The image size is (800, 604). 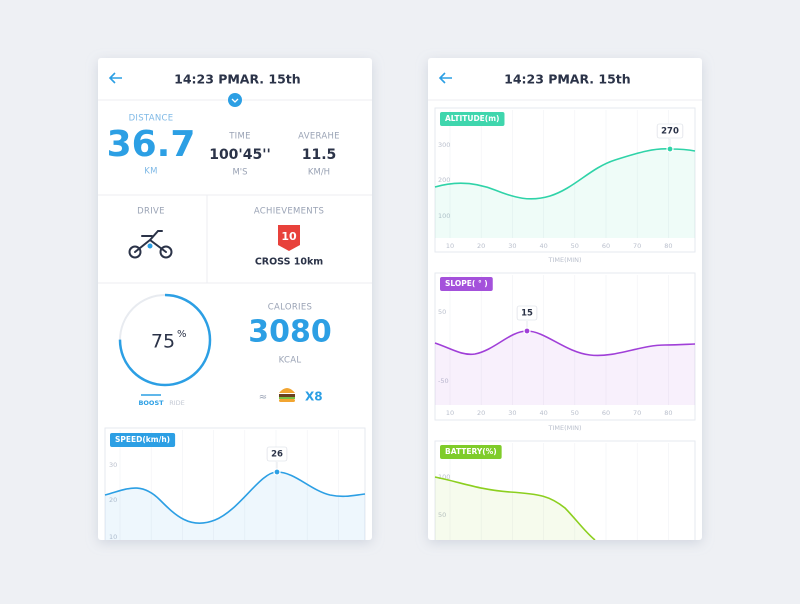 I want to click on chart-2: 100 50 BATTERY(%), so click(x=565, y=490).